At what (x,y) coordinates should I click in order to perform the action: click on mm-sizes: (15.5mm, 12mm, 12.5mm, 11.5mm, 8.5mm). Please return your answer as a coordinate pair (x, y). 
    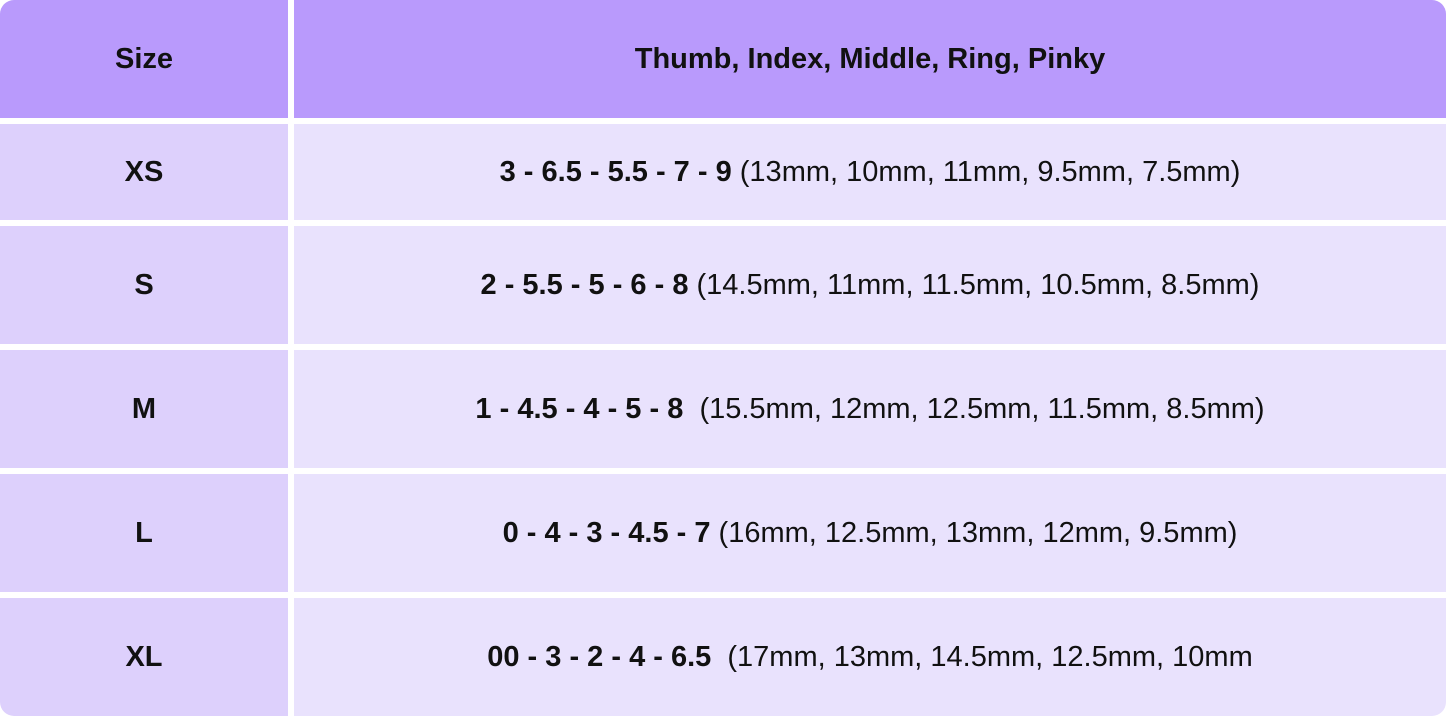
    Looking at the image, I should click on (974, 408).